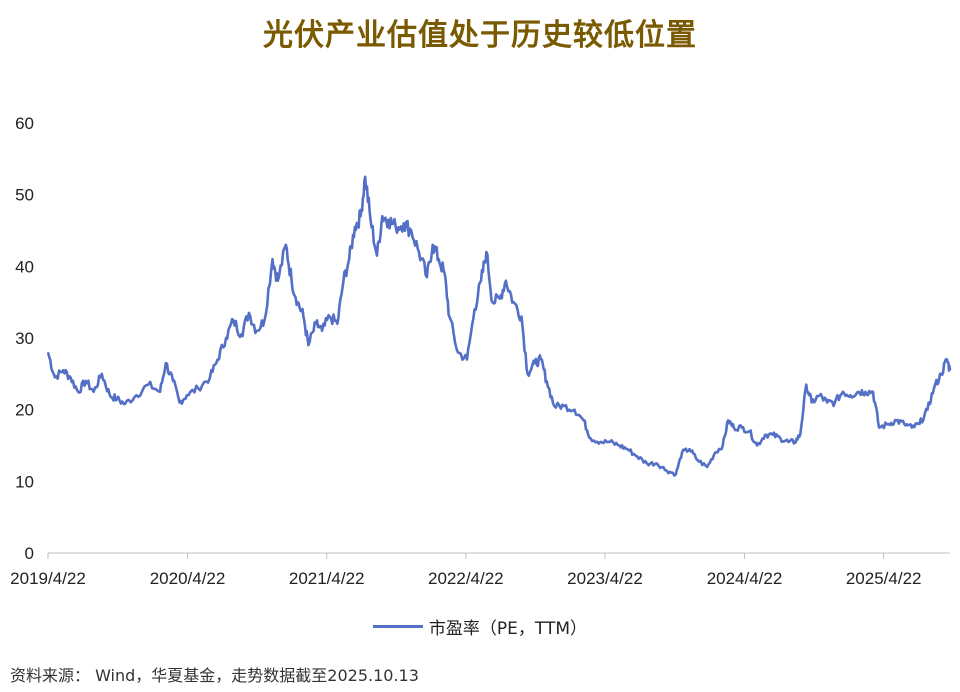 Image resolution: width=960 pixels, height=692 pixels. What do you see at coordinates (605, 578) in the screenshot?
I see `x-tick-label: 2023/4/22` at bounding box center [605, 578].